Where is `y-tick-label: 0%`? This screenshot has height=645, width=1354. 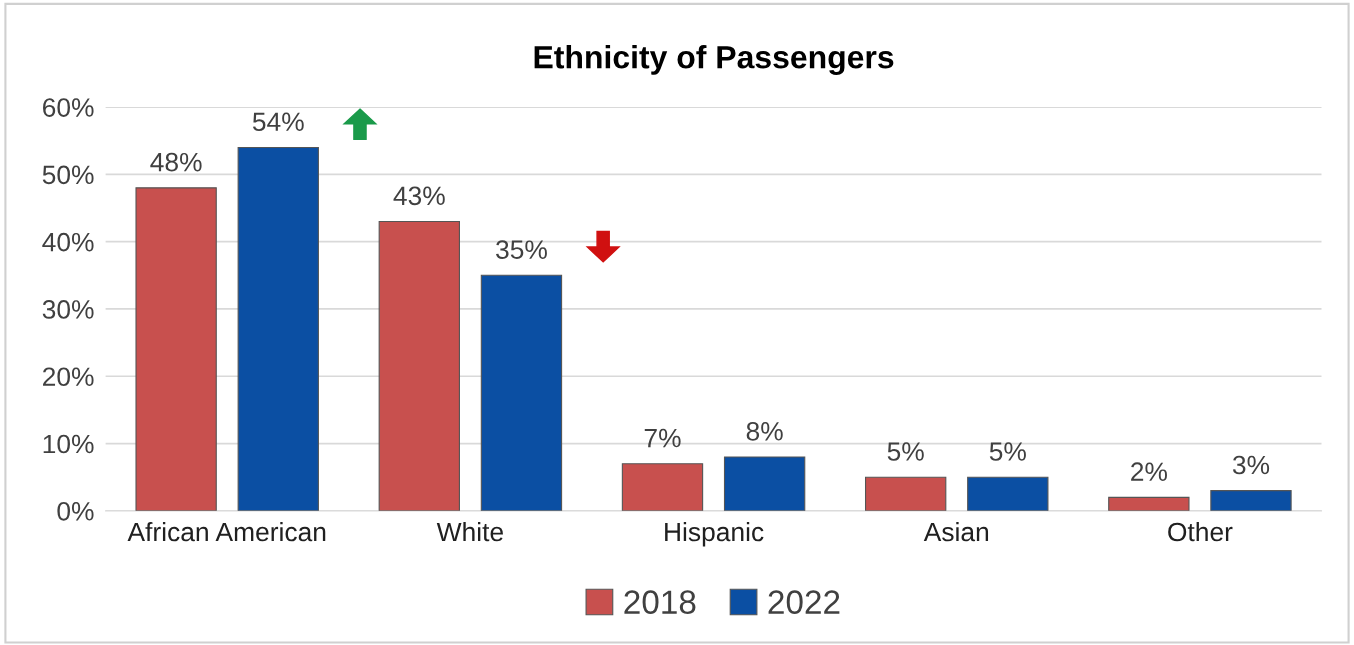
y-tick-label: 0% is located at coordinates (75, 511).